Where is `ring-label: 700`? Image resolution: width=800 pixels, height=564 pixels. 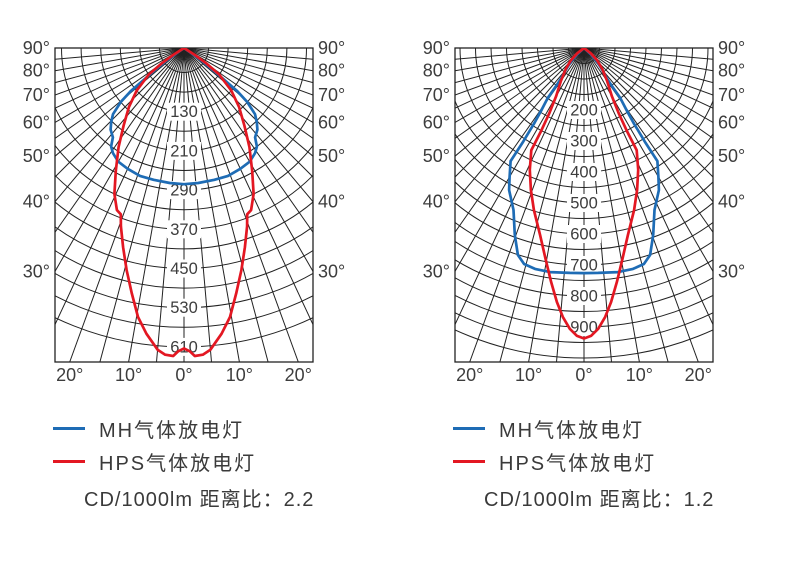
ring-label: 700 is located at coordinates (584, 266).